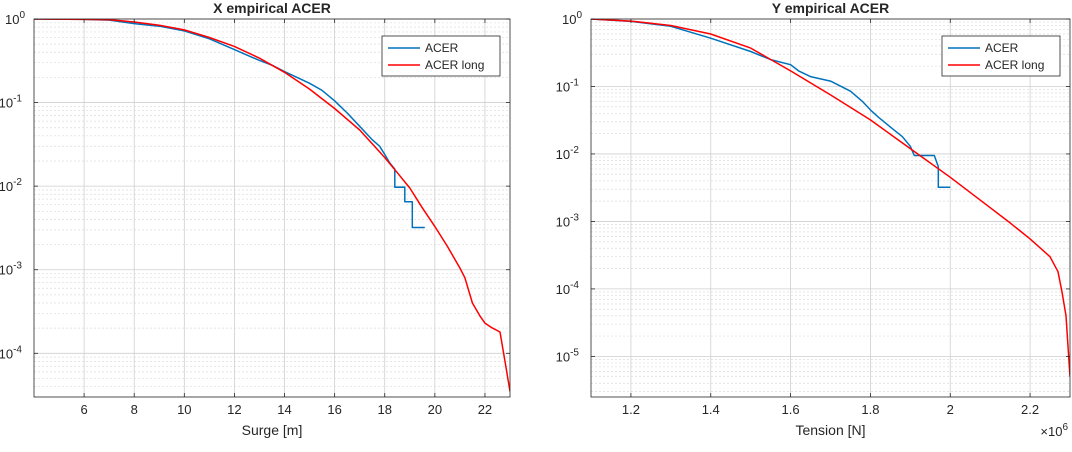  What do you see at coordinates (485, 409) in the screenshot?
I see `x-tick-label: 22` at bounding box center [485, 409].